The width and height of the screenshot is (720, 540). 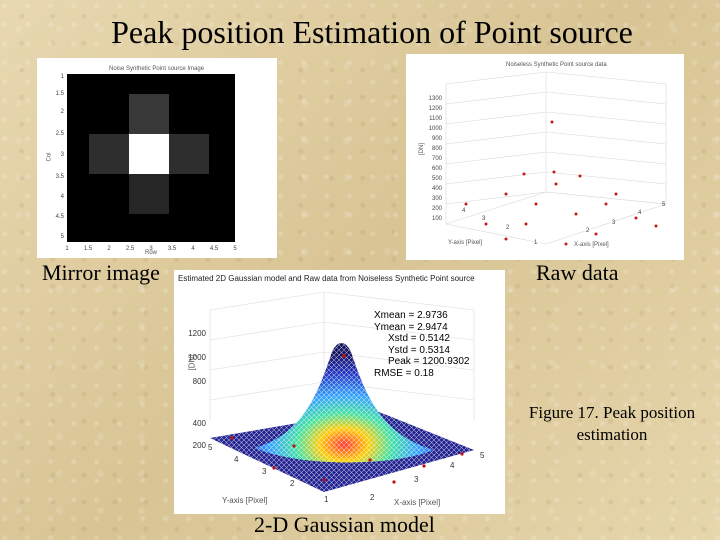 What do you see at coordinates (437, 199) in the screenshot?
I see `svg-text: 300` at bounding box center [437, 199].